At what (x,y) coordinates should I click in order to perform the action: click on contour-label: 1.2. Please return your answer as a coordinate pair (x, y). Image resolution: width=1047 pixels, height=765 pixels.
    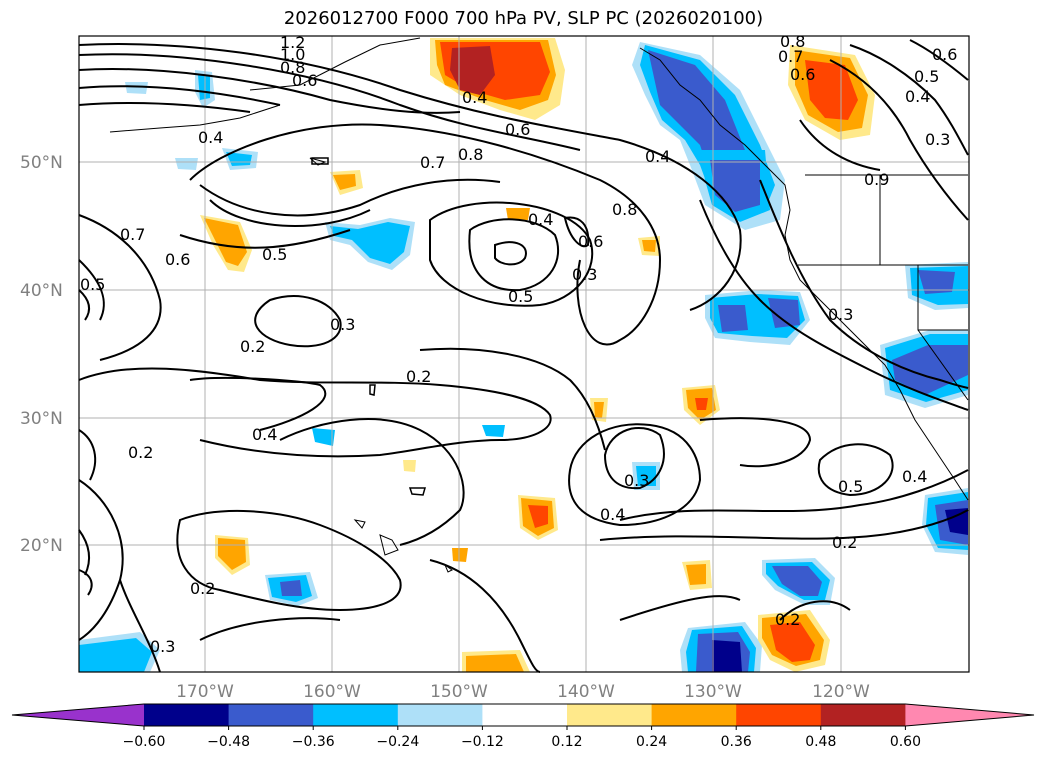
    Looking at the image, I should click on (292, 42).